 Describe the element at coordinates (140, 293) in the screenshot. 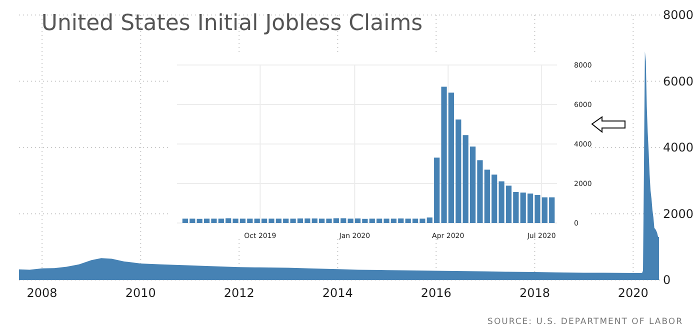

I see `x-tick-label: 2010` at that location.